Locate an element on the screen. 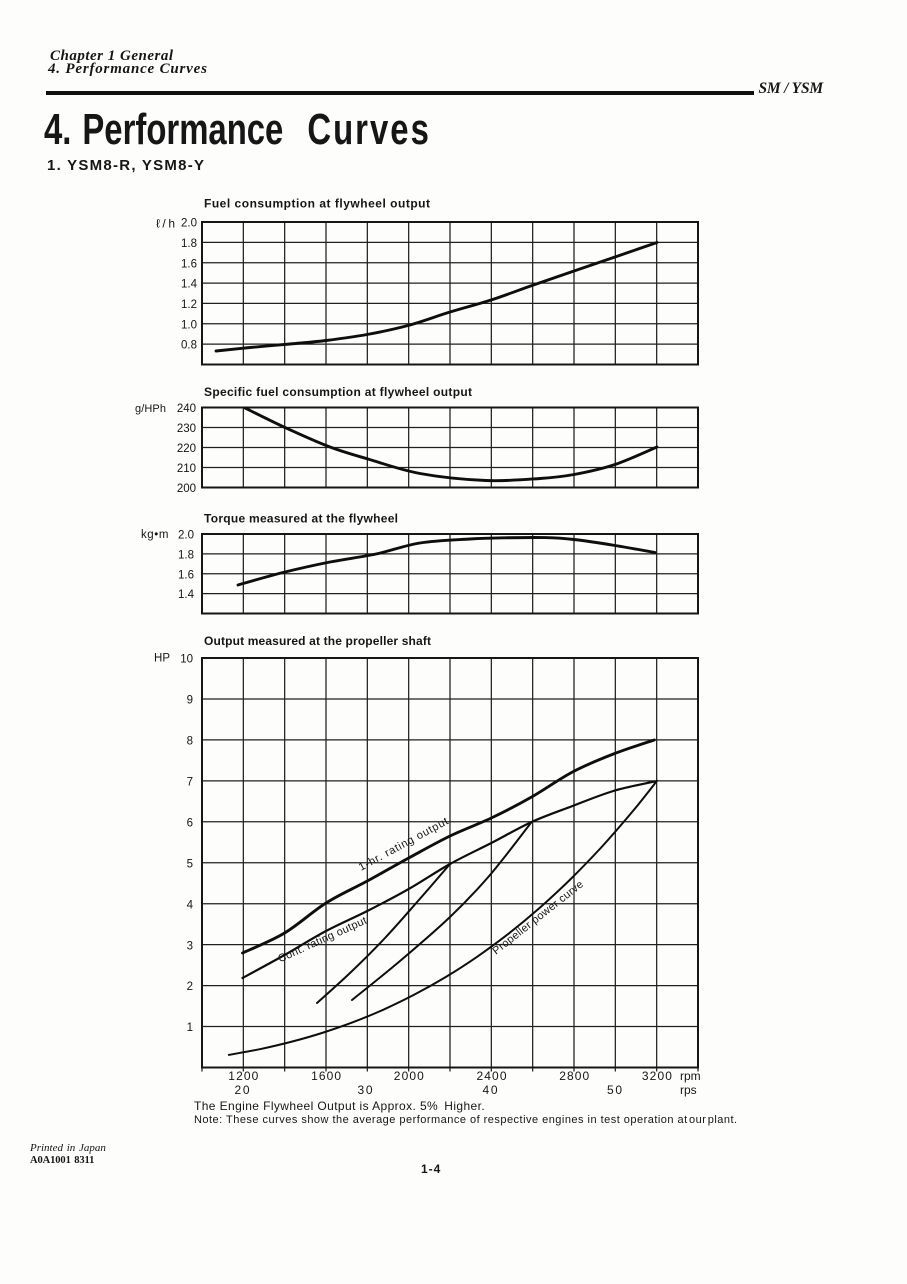 The height and width of the screenshot is (1284, 907). svg-text:Output measured at the propell: Output measured at the propeller shaft is located at coordinates (317, 641).